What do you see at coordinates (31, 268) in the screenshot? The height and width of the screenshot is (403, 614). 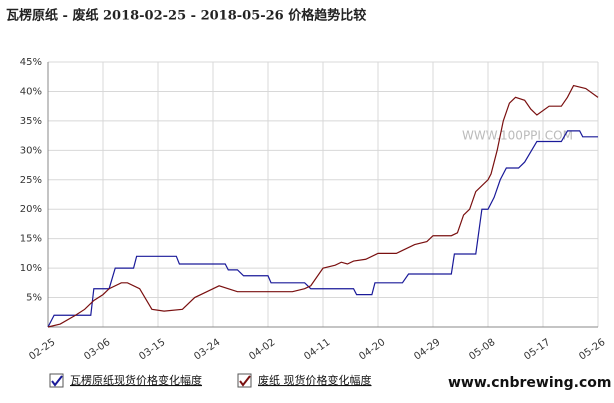 I see `y-tick-label: 10%` at bounding box center [31, 268].